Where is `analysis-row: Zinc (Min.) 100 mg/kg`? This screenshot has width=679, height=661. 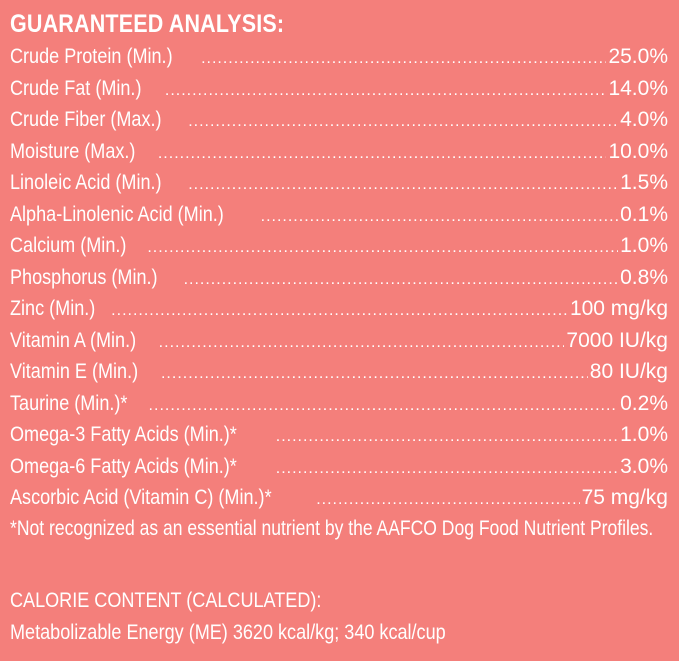
analysis-row: Zinc (Min.) 100 mg/kg is located at coordinates (339, 309).